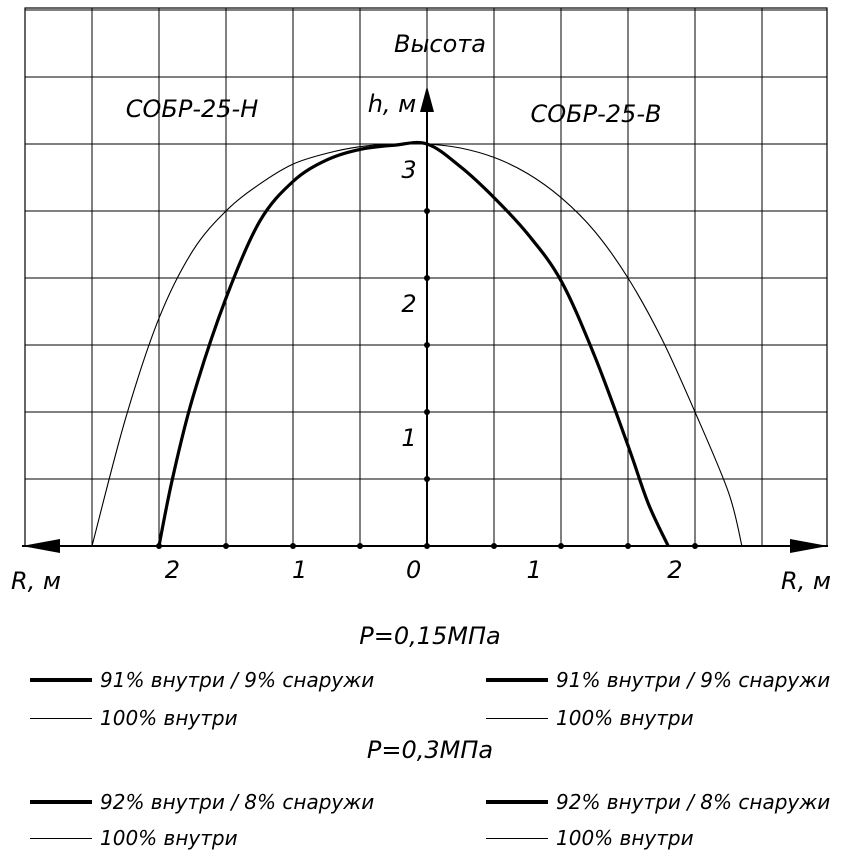  Describe the element at coordinates (440, 44) in the screenshot. I see `chart-title: Высота` at that location.